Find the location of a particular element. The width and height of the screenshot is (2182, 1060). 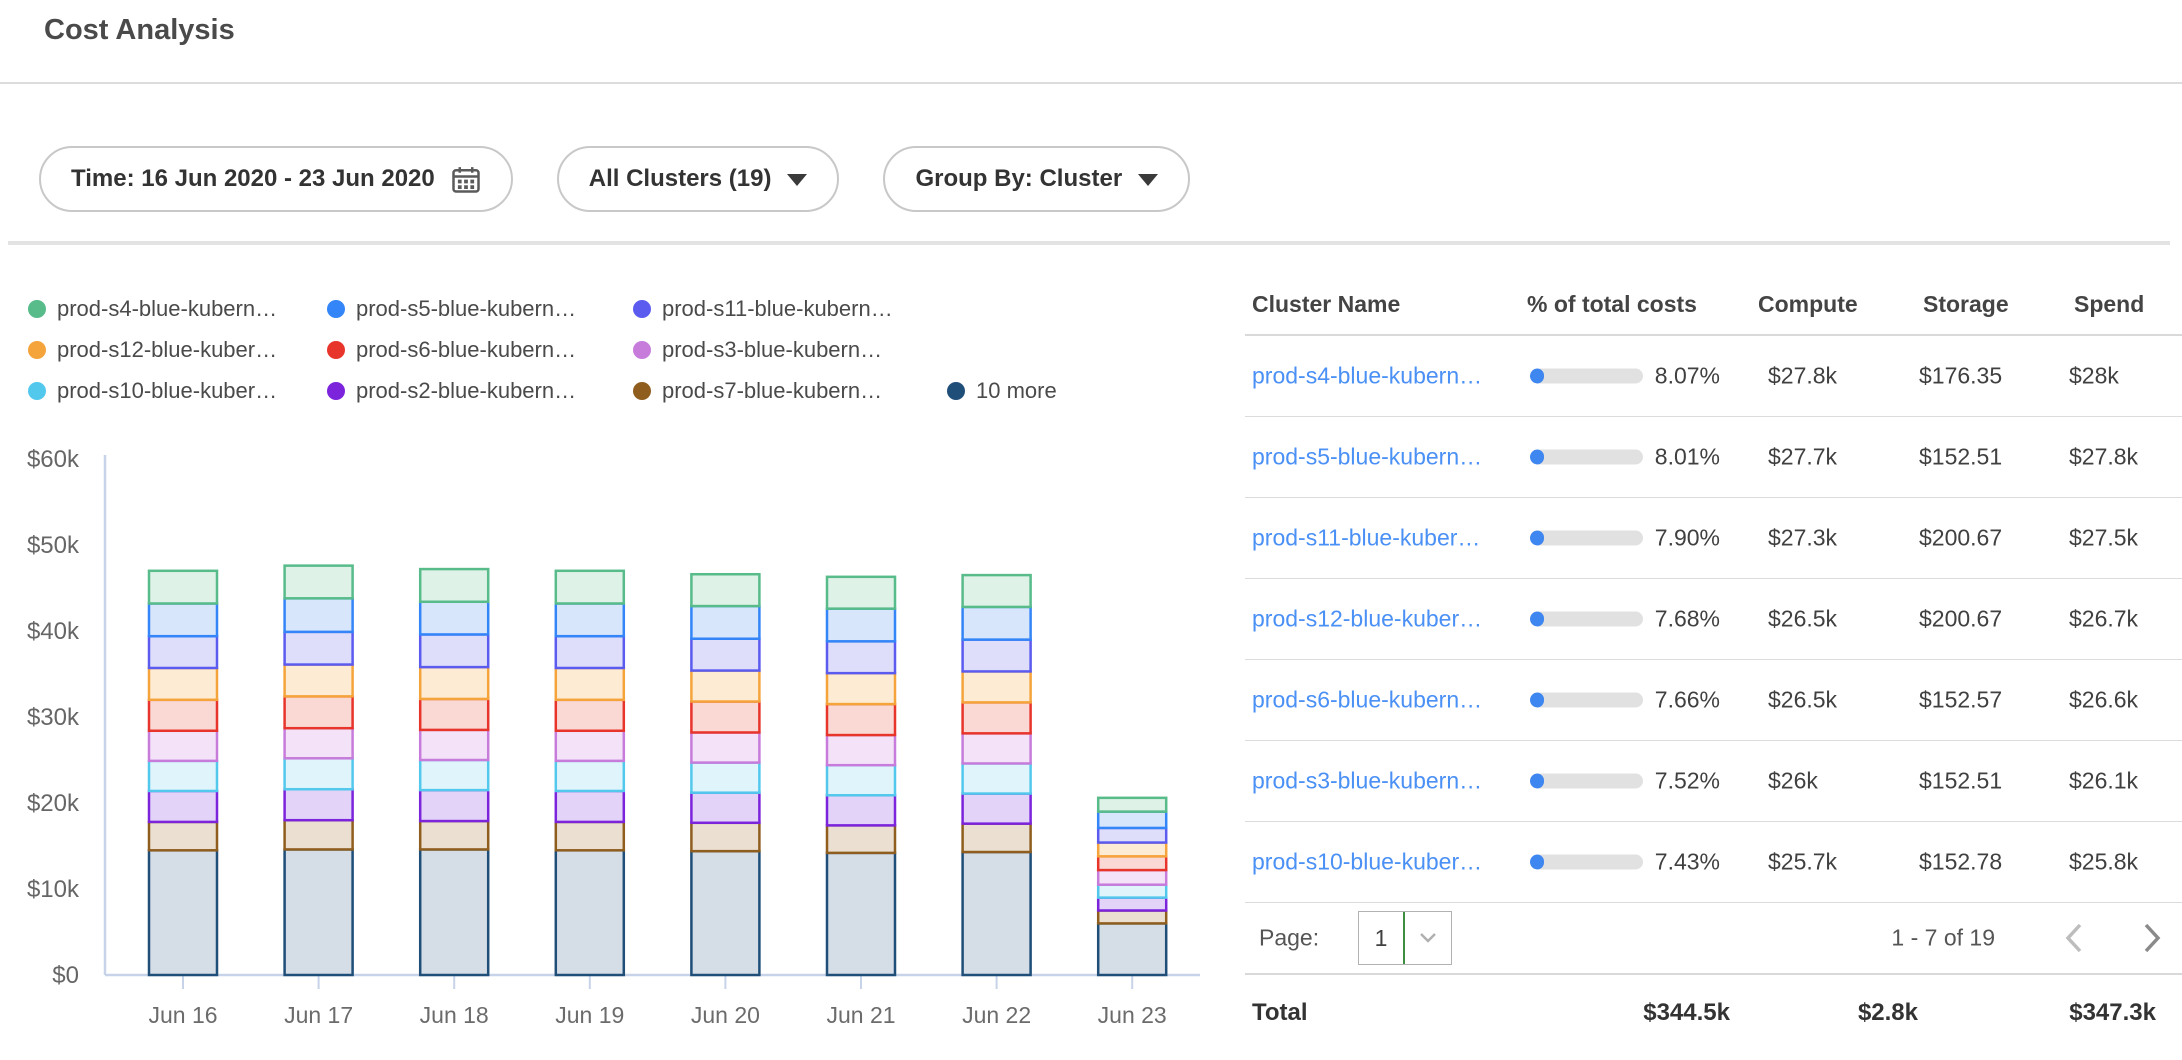

legend-item: 10 more is located at coordinates (1002, 391).